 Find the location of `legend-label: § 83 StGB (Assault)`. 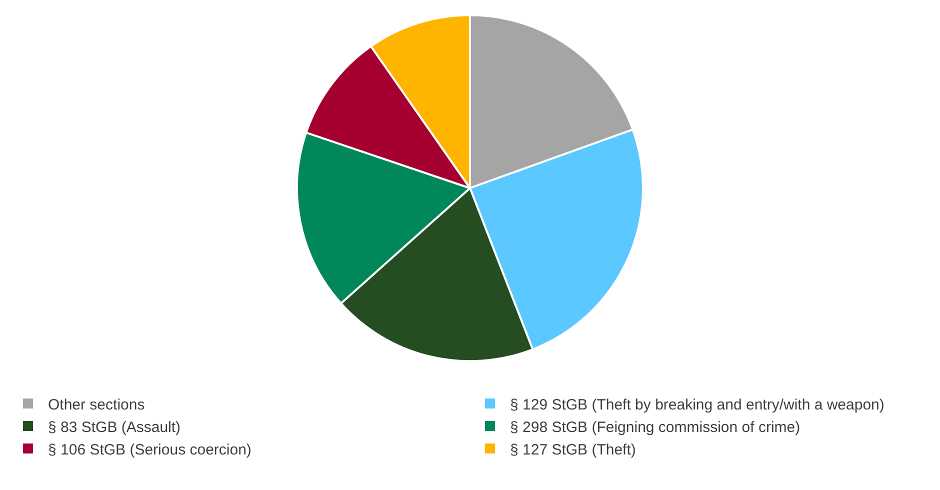

legend-label: § 83 StGB (Assault) is located at coordinates (114, 427).